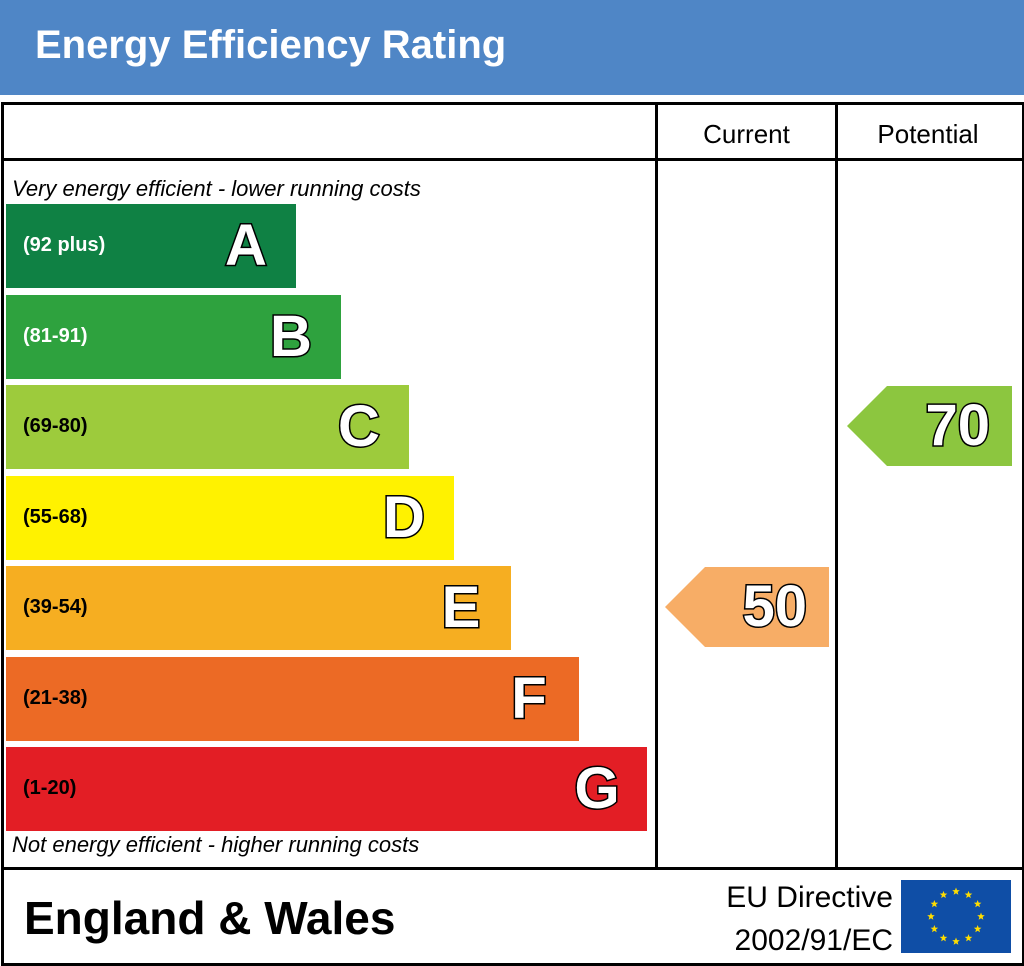 The height and width of the screenshot is (966, 1024). I want to click on current-rating-value: 50, so click(774, 606).